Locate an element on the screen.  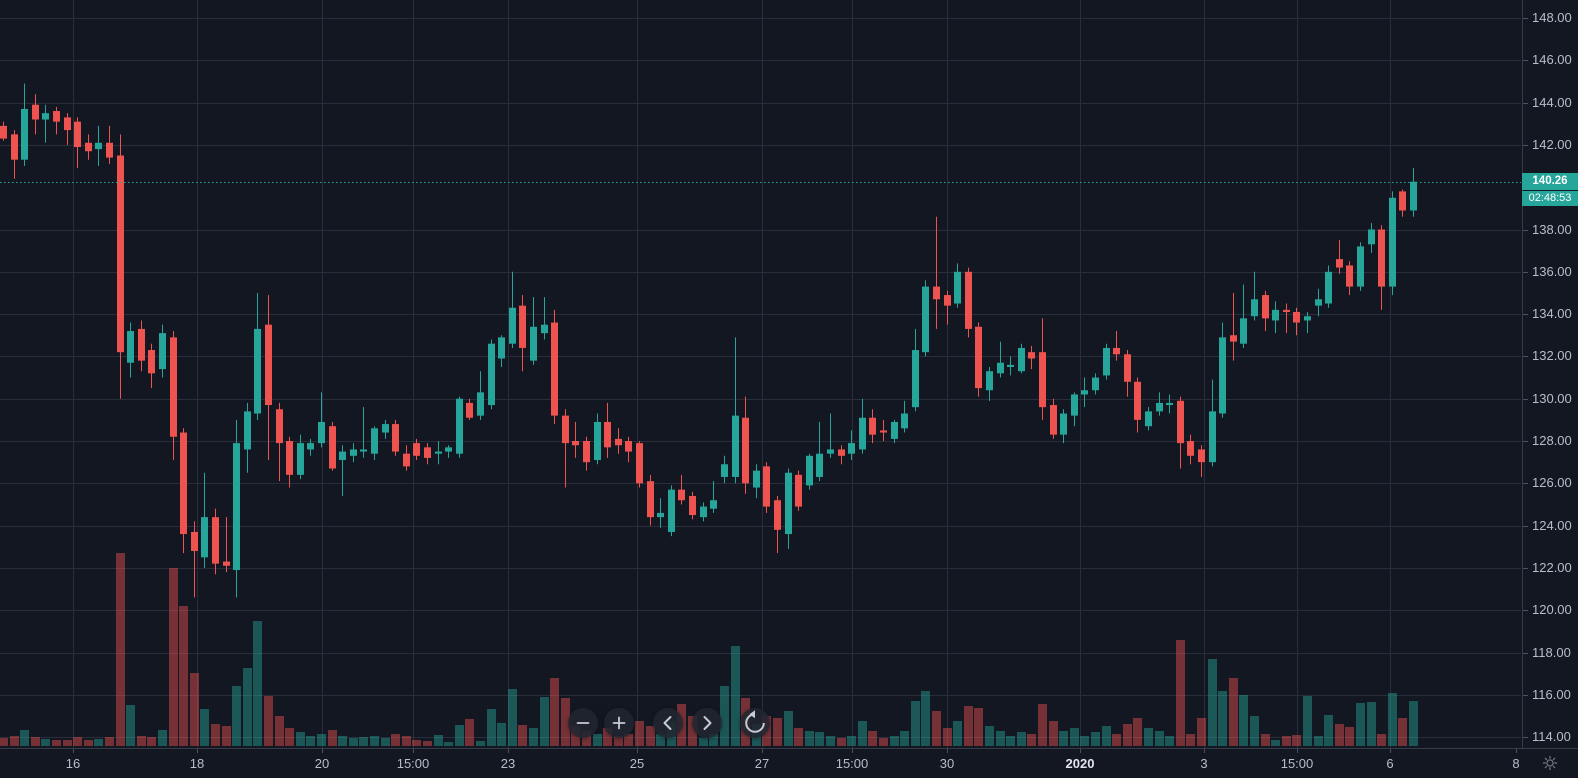
time-axis: 16 18 20 15:00 23 25 27 15:00 30 2020 3 15:00 6 8 is located at coordinates (789, 763).